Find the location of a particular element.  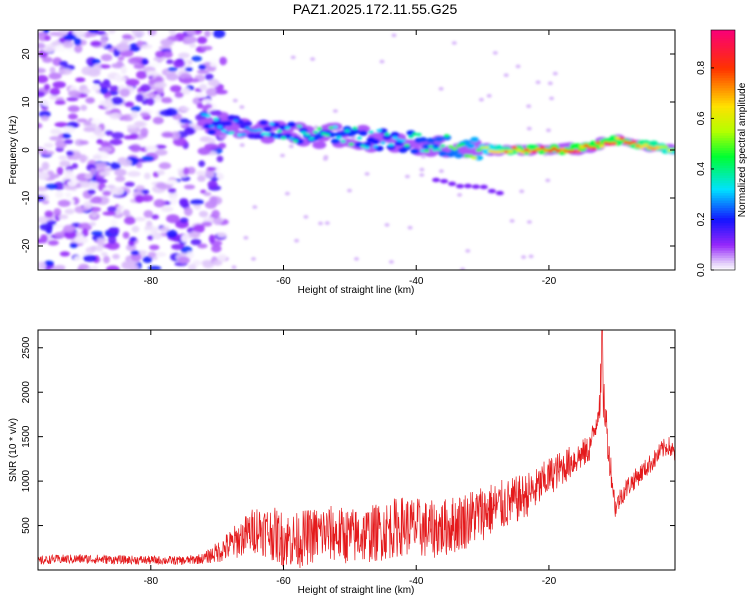

spectrogram-branch-cell is located at coordinates (444, 181).